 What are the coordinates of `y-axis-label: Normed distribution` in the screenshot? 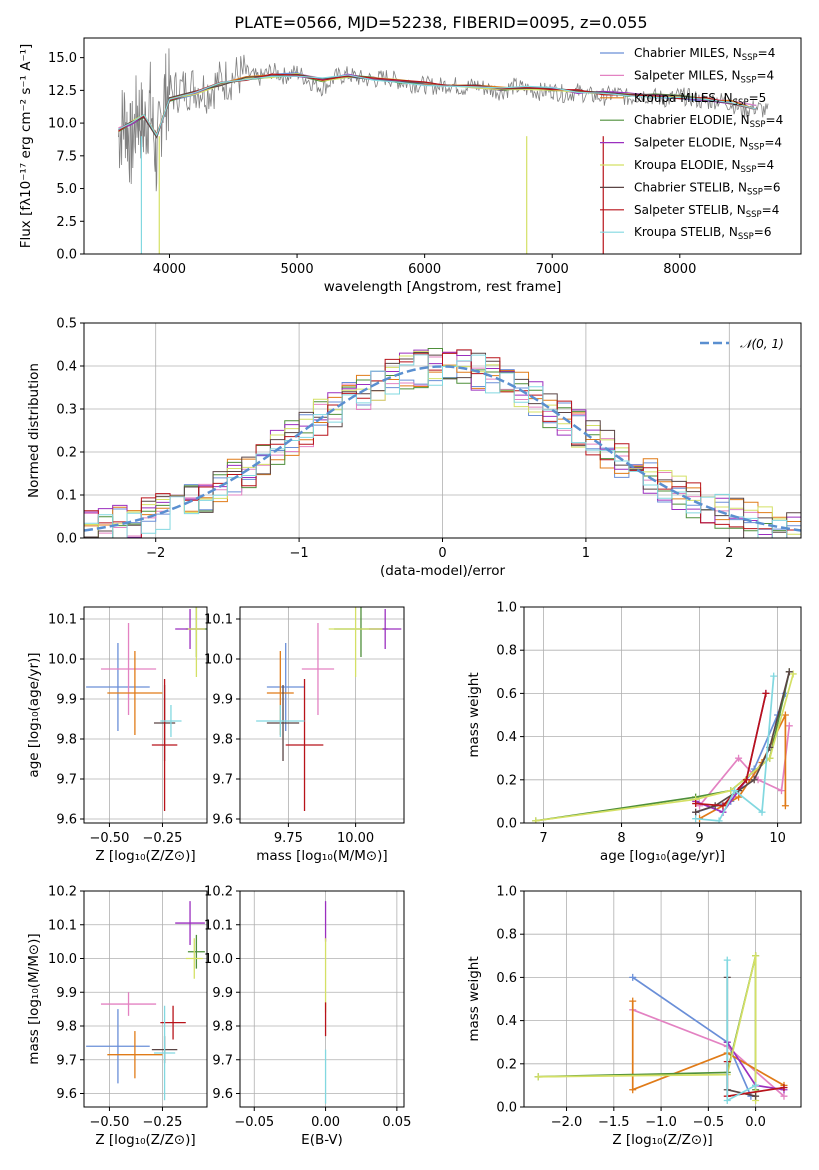 It's located at (34, 430).